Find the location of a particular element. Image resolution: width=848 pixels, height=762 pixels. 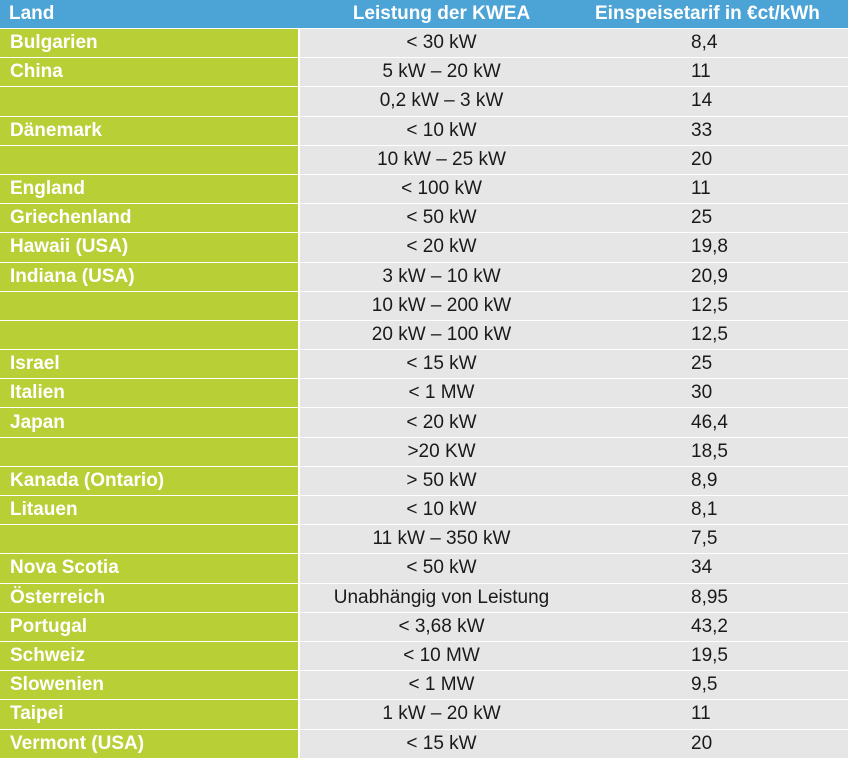

table-row: Bulgarien < 30 kW 8,4 is located at coordinates (424, 44).